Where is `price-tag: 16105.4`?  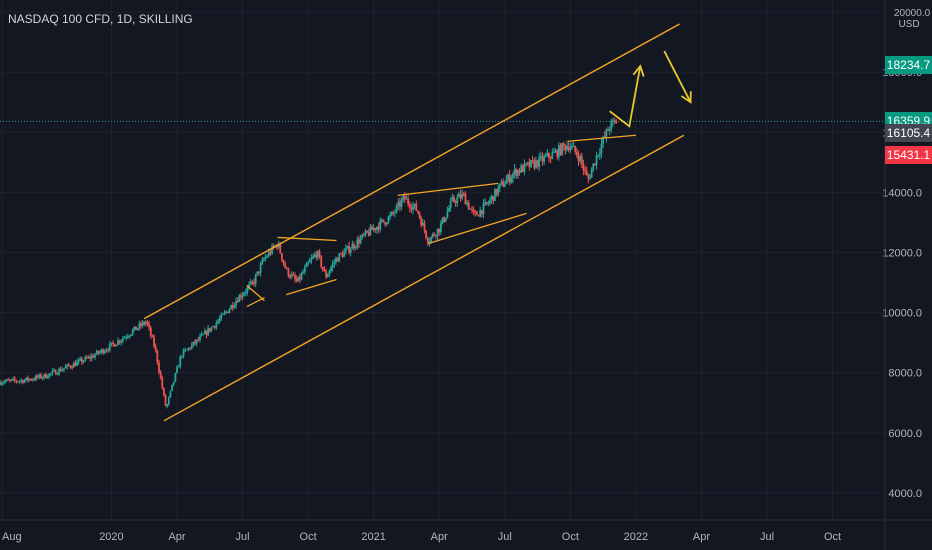
price-tag: 16105.4 is located at coordinates (908, 133).